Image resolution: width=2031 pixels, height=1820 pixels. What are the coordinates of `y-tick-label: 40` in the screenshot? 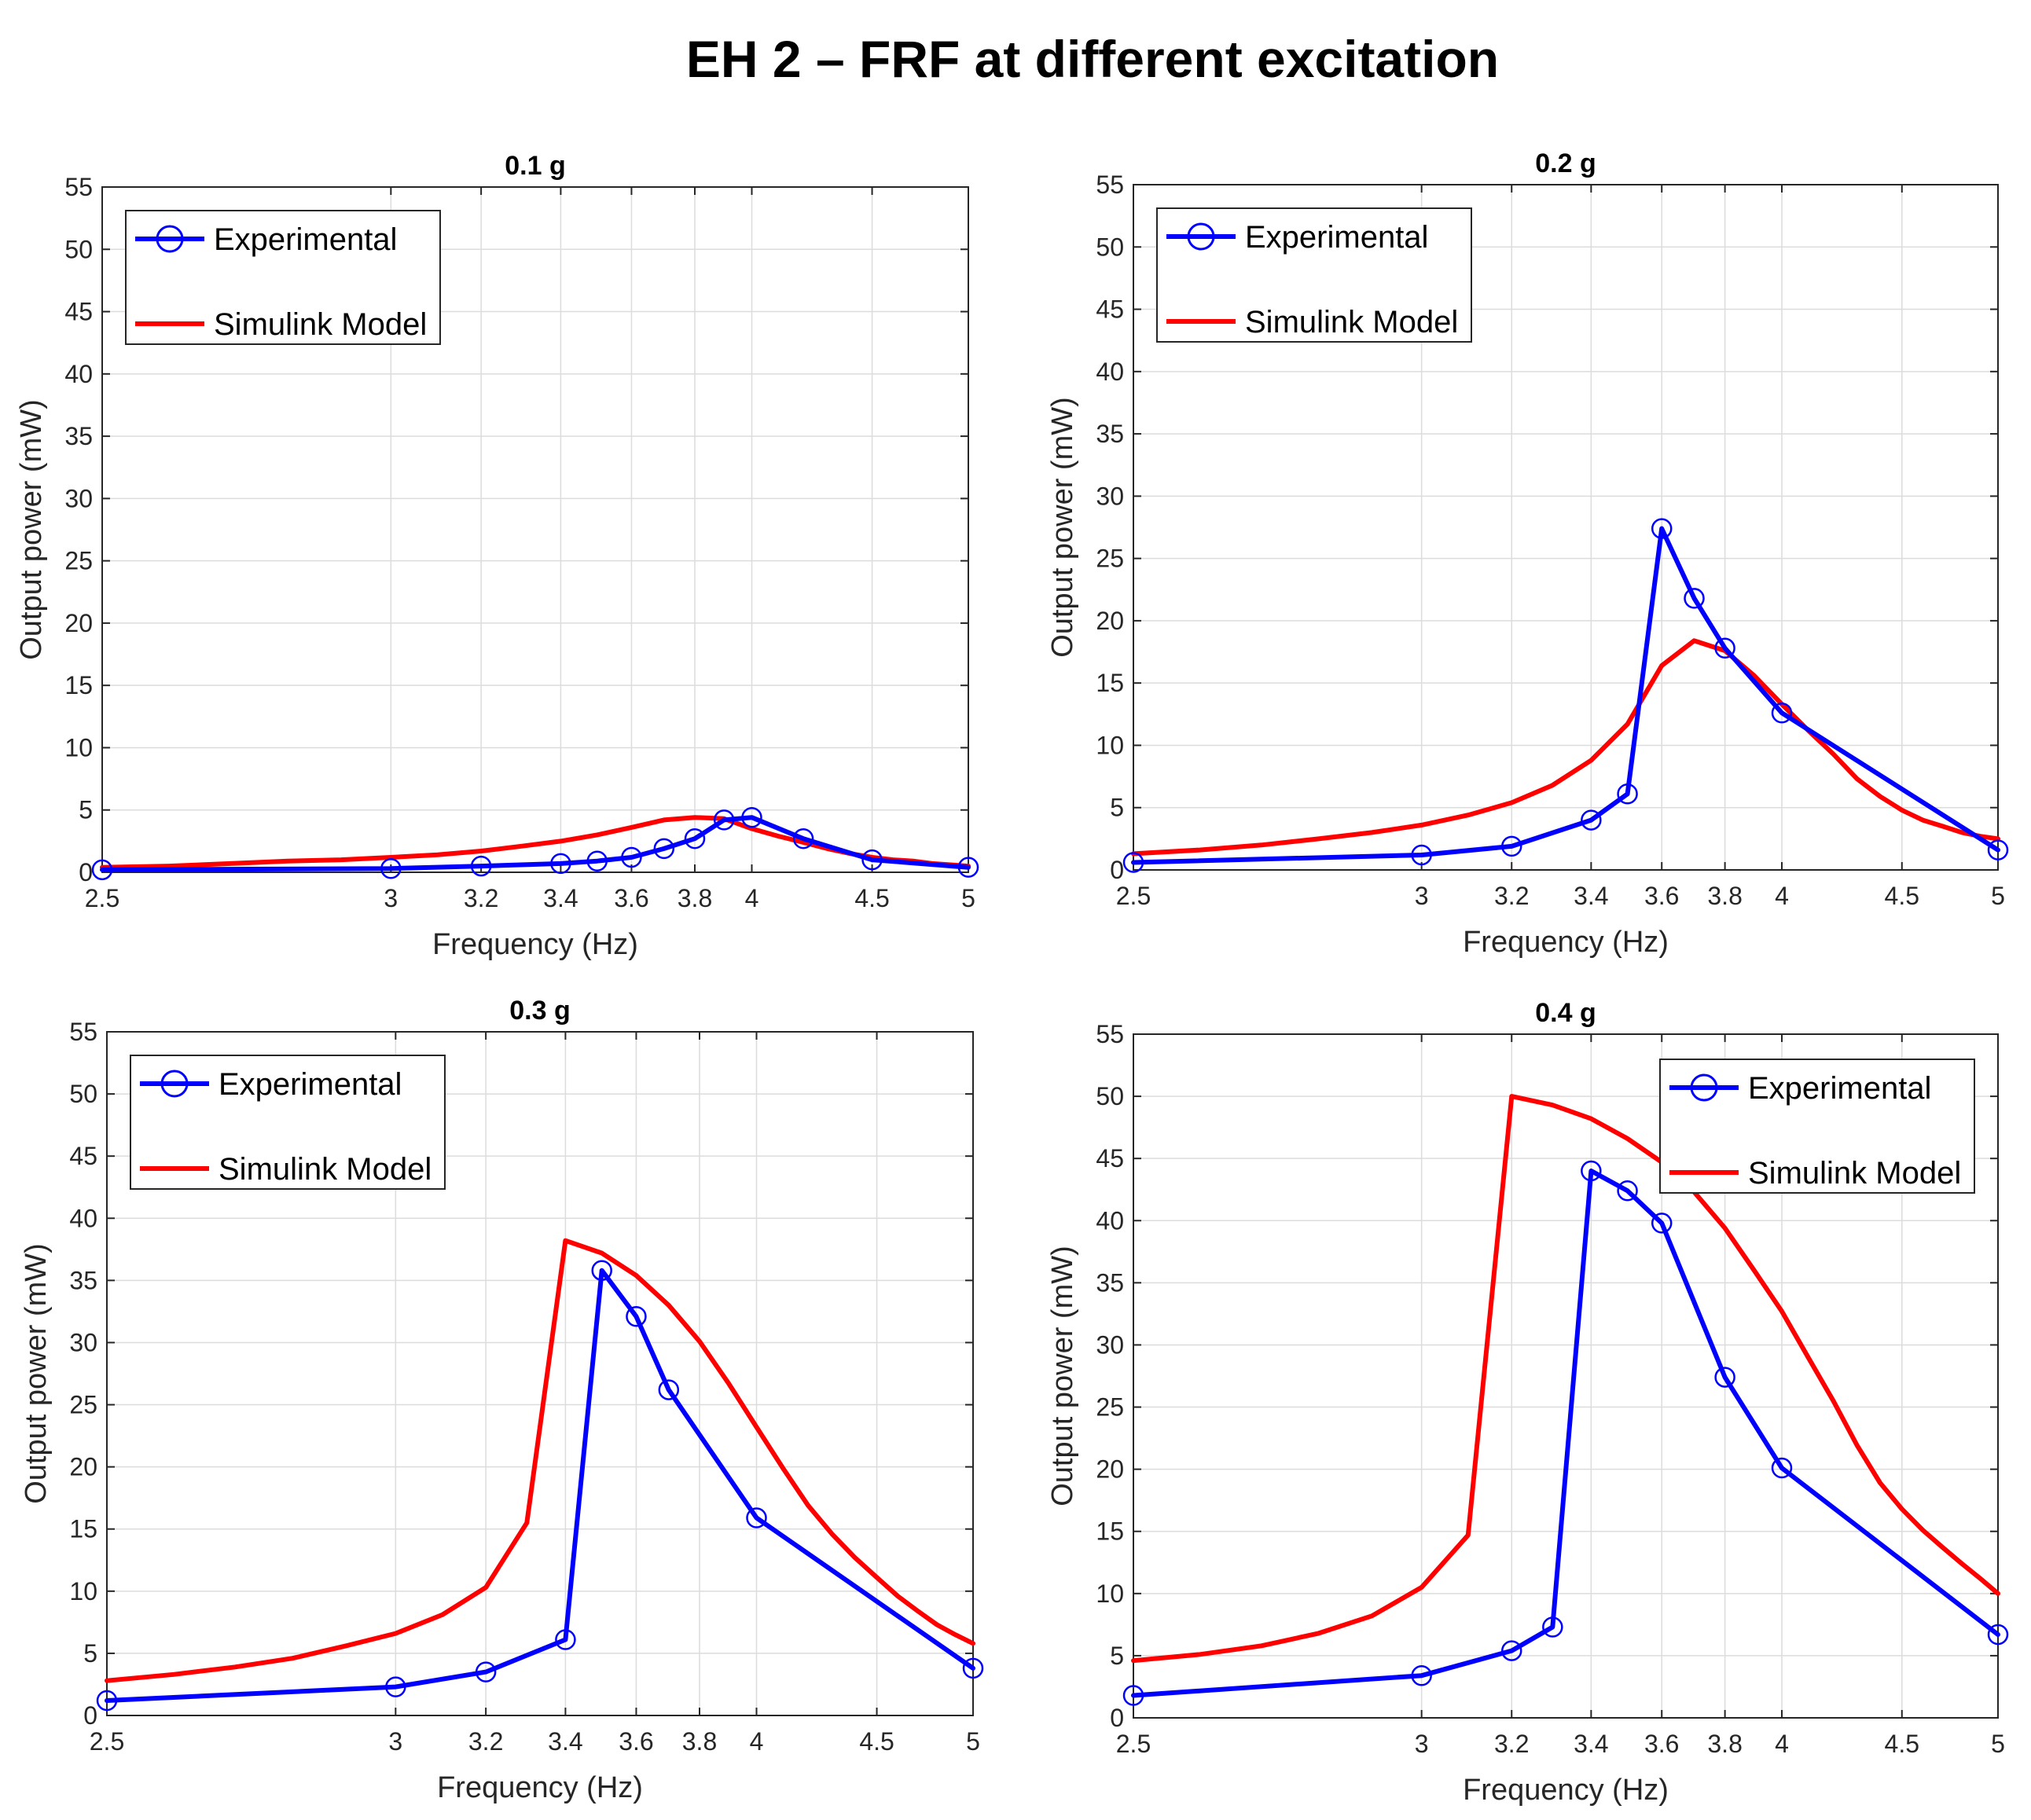 It's located at (83, 1218).